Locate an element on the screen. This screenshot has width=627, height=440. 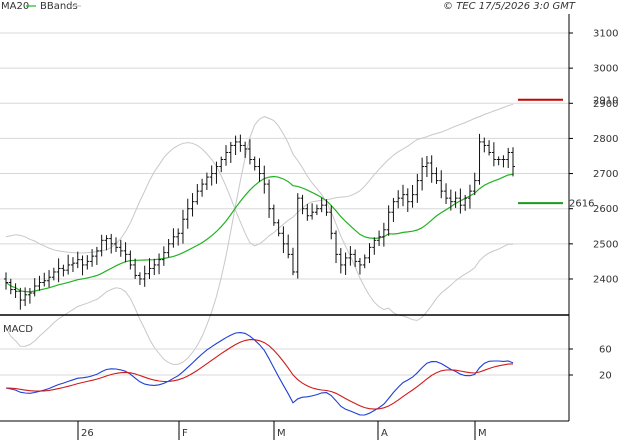
x-axis: 26 F M A M is located at coordinates (282, 430).